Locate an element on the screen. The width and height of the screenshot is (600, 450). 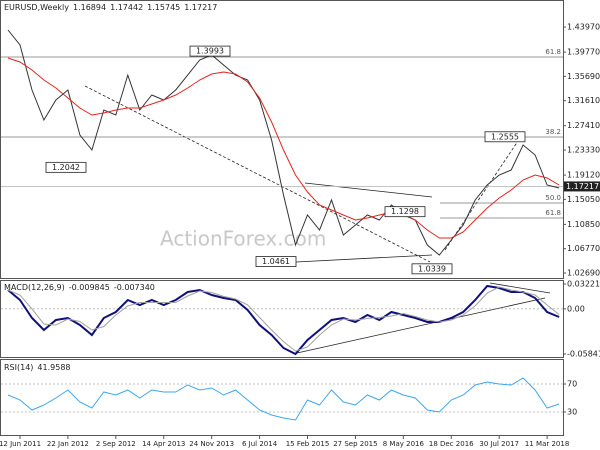
readout-value: 41.9588 is located at coordinates (53, 367).